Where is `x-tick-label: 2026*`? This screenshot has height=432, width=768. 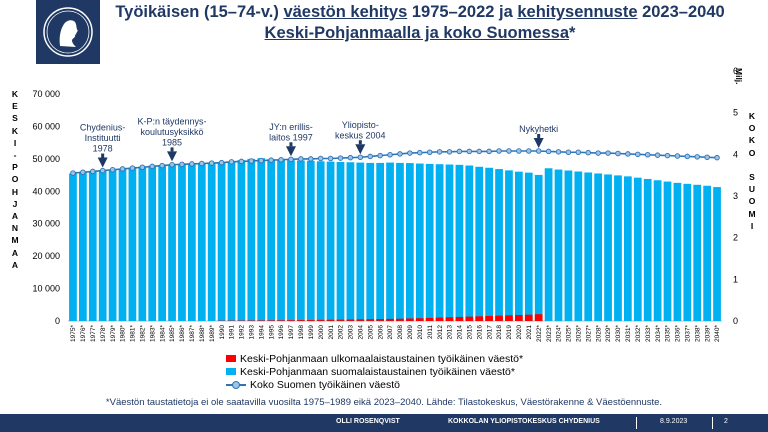 x-tick-label: 2026* is located at coordinates (579, 333).